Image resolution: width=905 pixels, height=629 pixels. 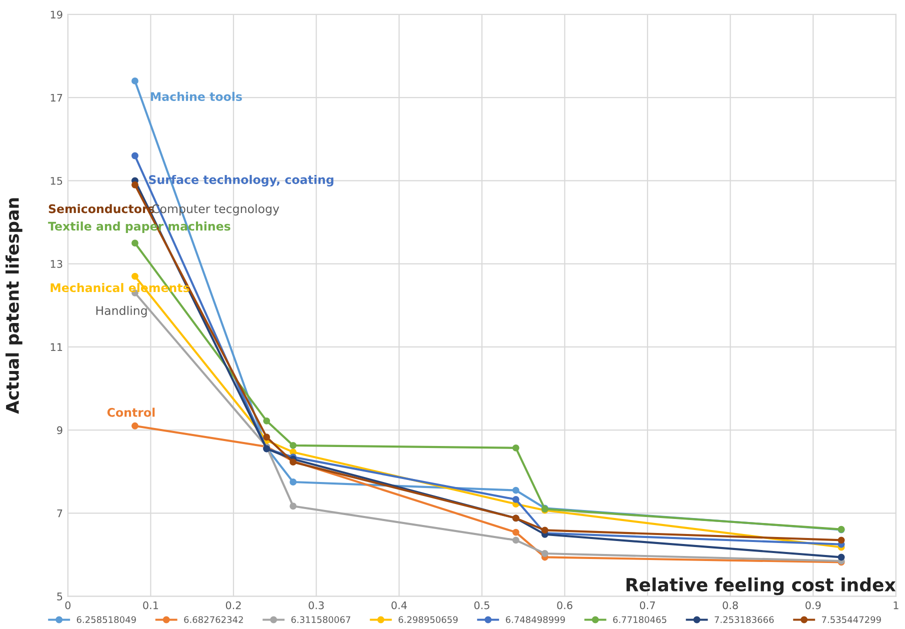 What do you see at coordinates (150, 605) in the screenshot?
I see `x-tick-label: 0.1` at bounding box center [150, 605].